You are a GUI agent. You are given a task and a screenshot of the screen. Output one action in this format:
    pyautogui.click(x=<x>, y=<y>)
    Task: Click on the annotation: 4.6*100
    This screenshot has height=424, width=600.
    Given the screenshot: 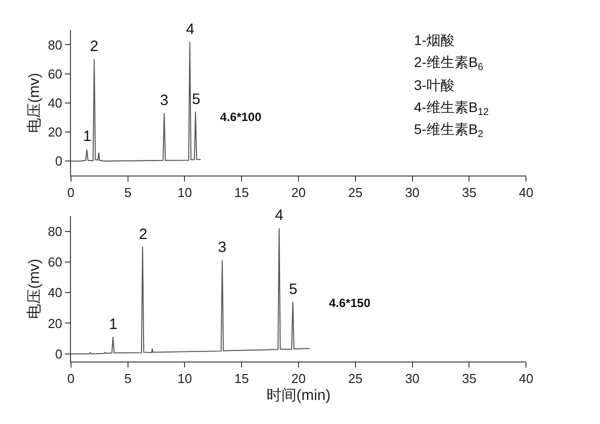 What is the action you would take?
    pyautogui.click(x=241, y=117)
    